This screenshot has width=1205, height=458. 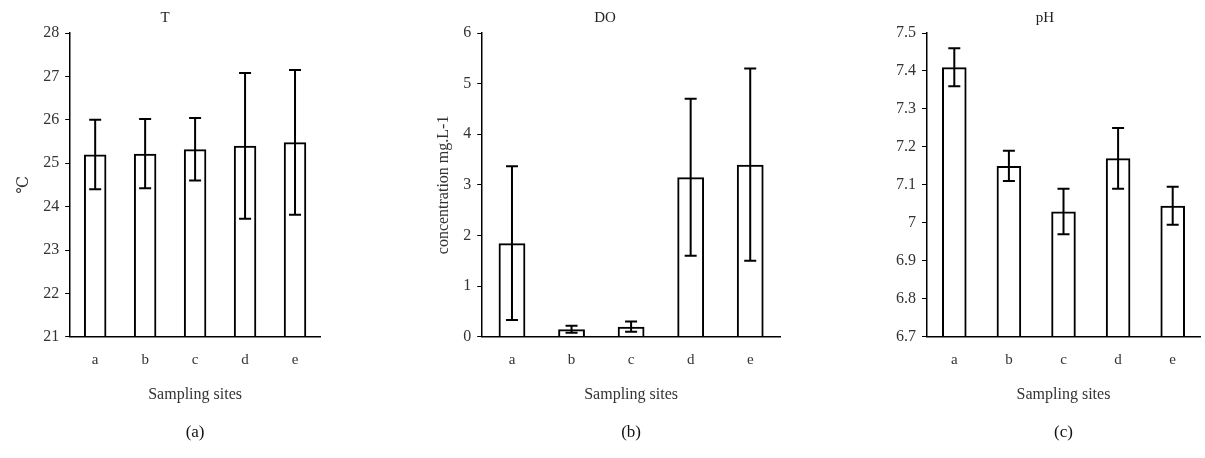 I want to click on y-tick-label: 7.4, so click(x=906, y=70).